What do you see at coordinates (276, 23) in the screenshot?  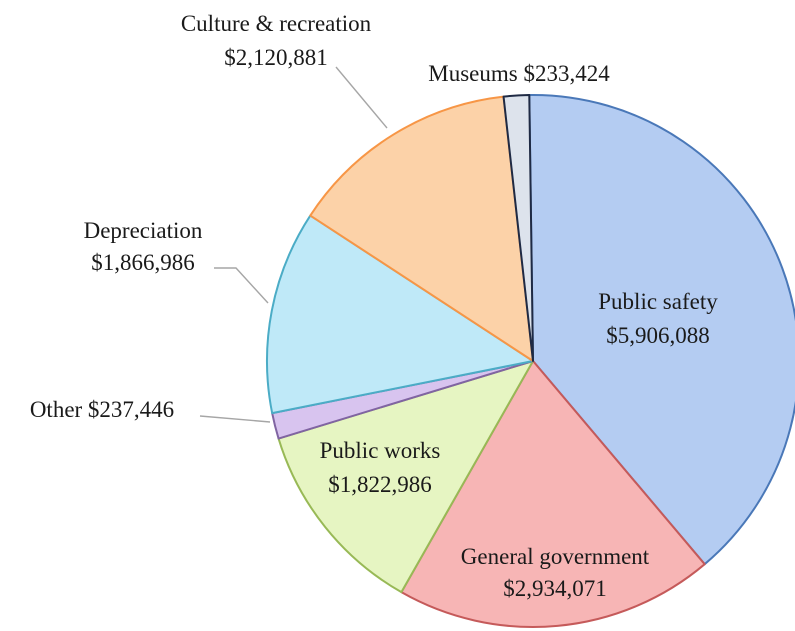 I see `data-label-line: Culture & recreation` at bounding box center [276, 23].